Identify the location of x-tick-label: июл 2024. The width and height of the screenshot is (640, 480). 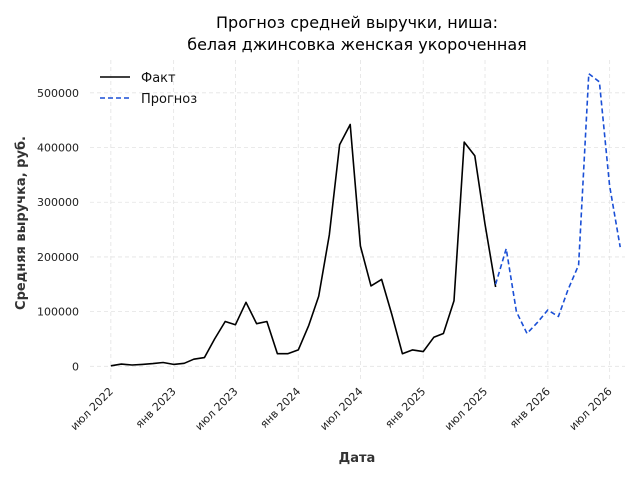
(341, 409).